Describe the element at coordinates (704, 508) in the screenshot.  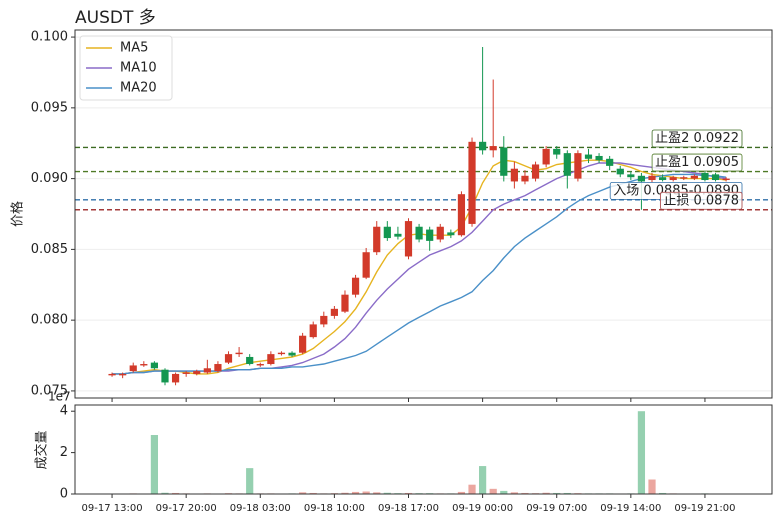
I see `x-tick-label: 09-19 21:00` at that location.